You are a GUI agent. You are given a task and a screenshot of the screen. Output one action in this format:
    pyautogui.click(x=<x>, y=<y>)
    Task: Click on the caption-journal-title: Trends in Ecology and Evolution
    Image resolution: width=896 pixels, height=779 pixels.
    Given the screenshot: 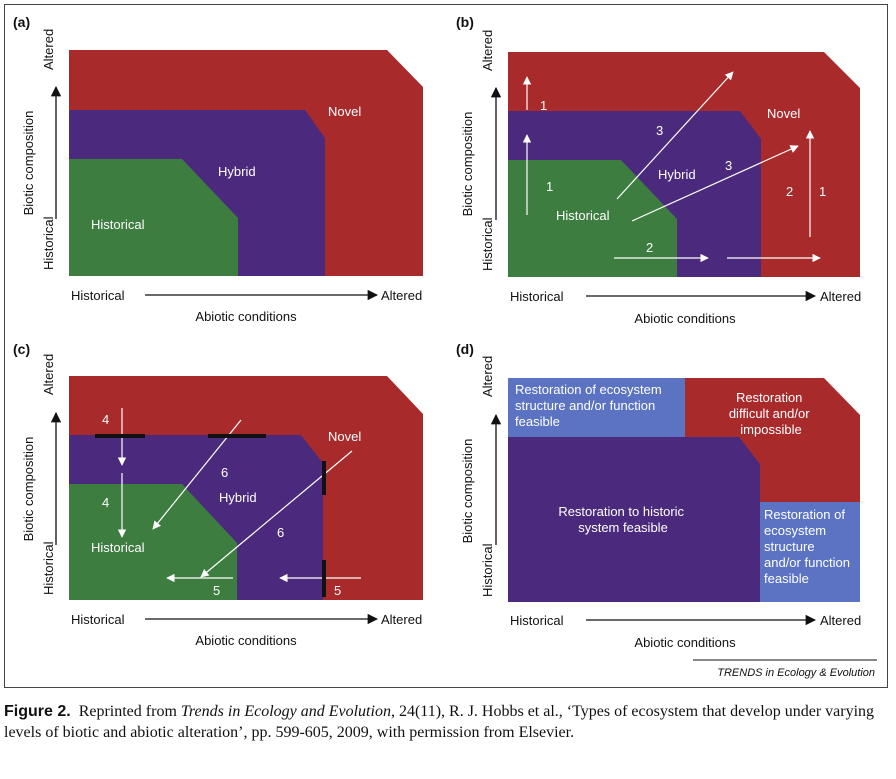 What is the action you would take?
    pyautogui.click(x=285, y=711)
    